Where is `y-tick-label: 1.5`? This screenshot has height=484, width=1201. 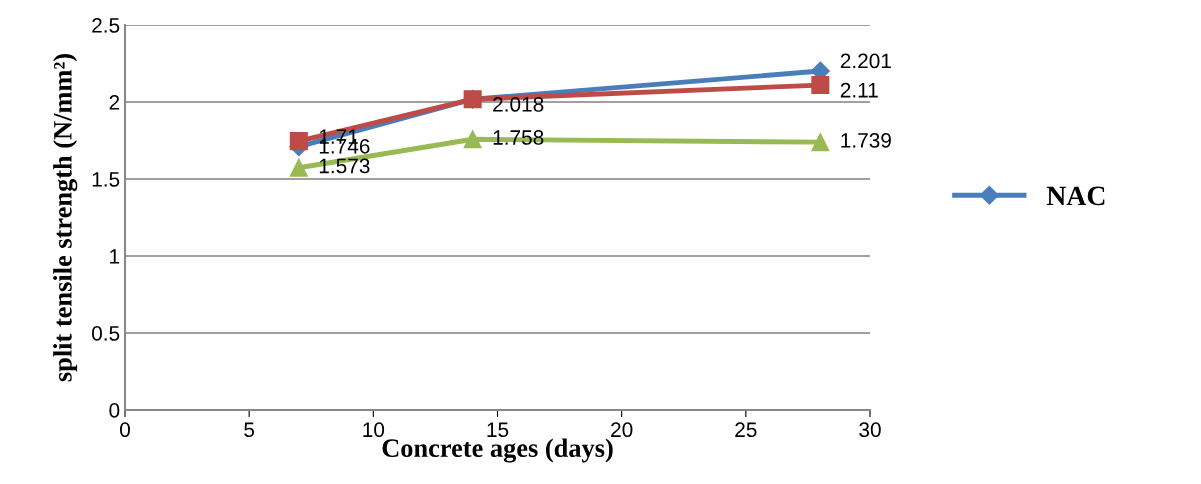 y-tick-label: 1.5 is located at coordinates (106, 179).